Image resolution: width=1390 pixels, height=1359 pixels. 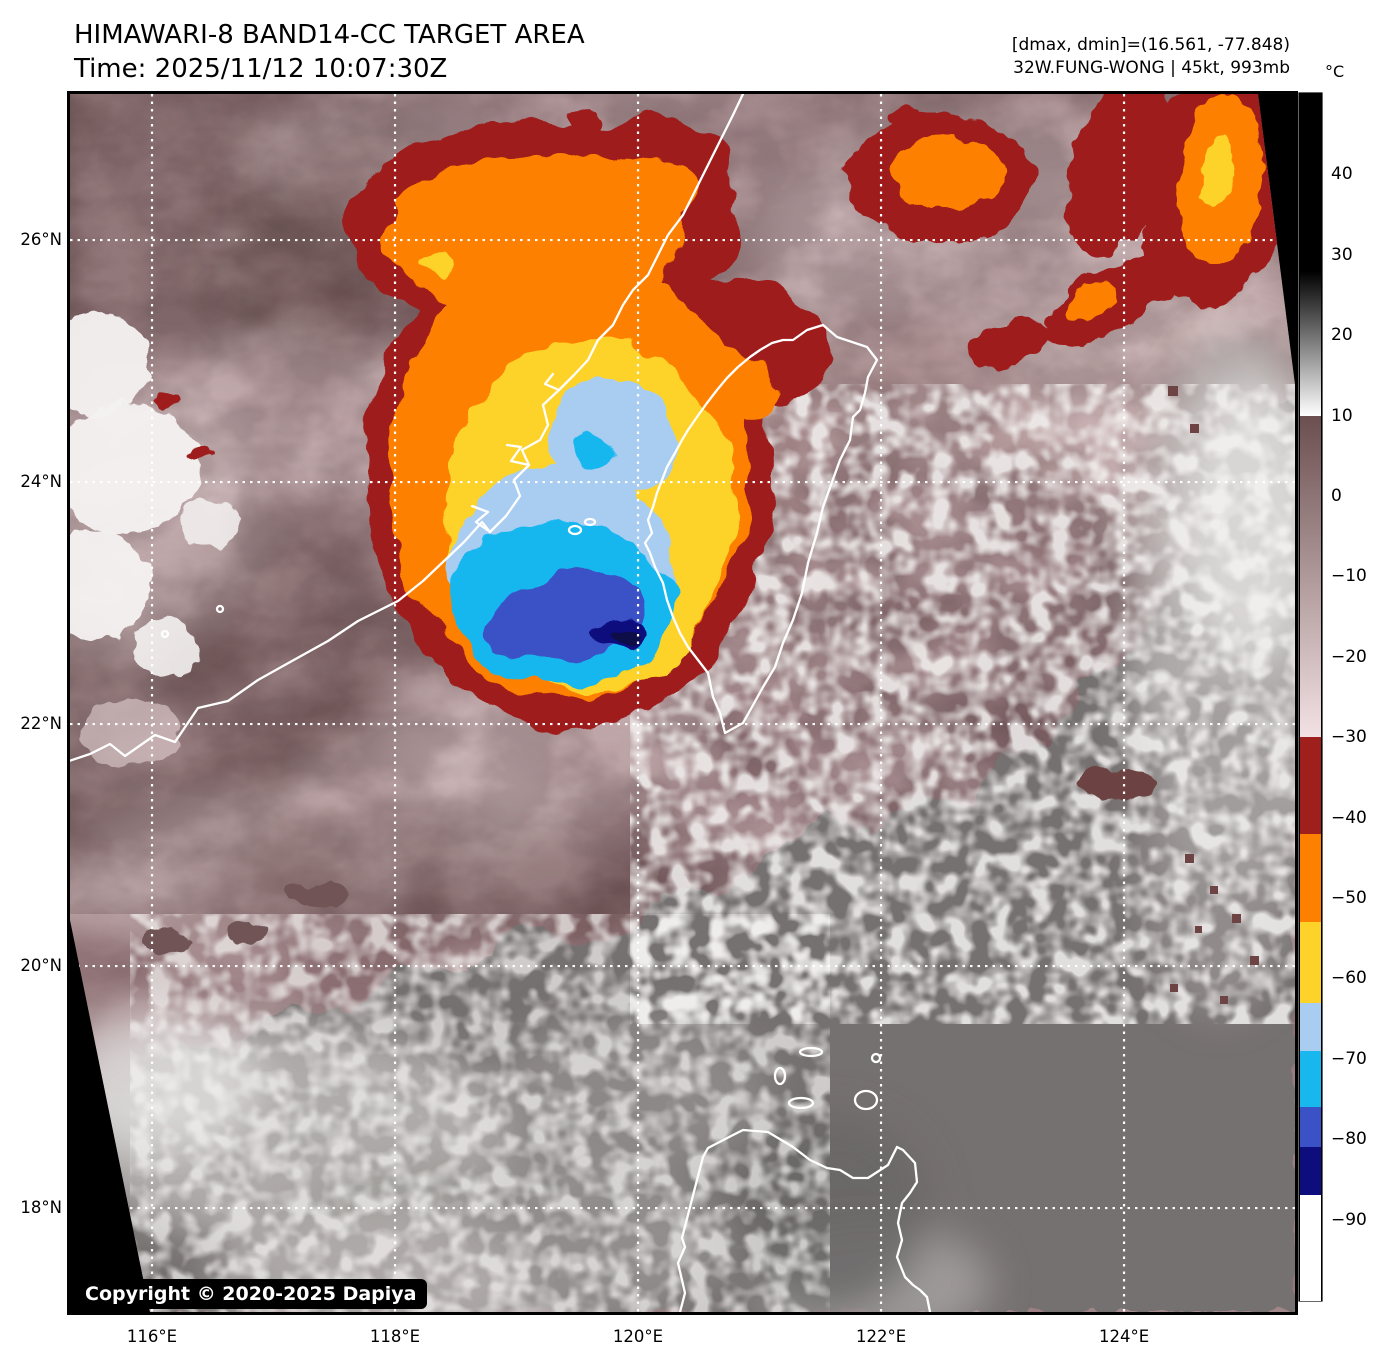 I want to click on colorbar-tick-label: 40, so click(x=1342, y=174).